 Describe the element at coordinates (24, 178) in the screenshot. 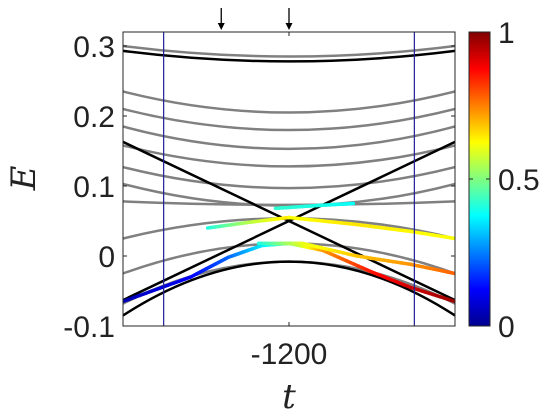

I see `y-axis-label: E` at that location.